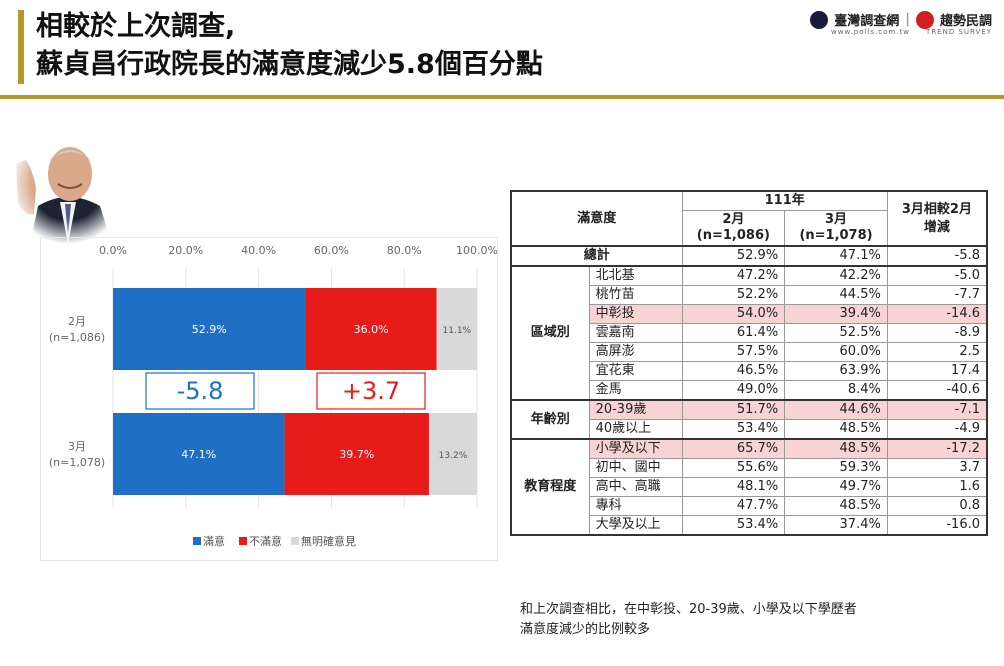  Describe the element at coordinates (476, 250) in the screenshot. I see `x-tick-label: 100.0%` at that location.